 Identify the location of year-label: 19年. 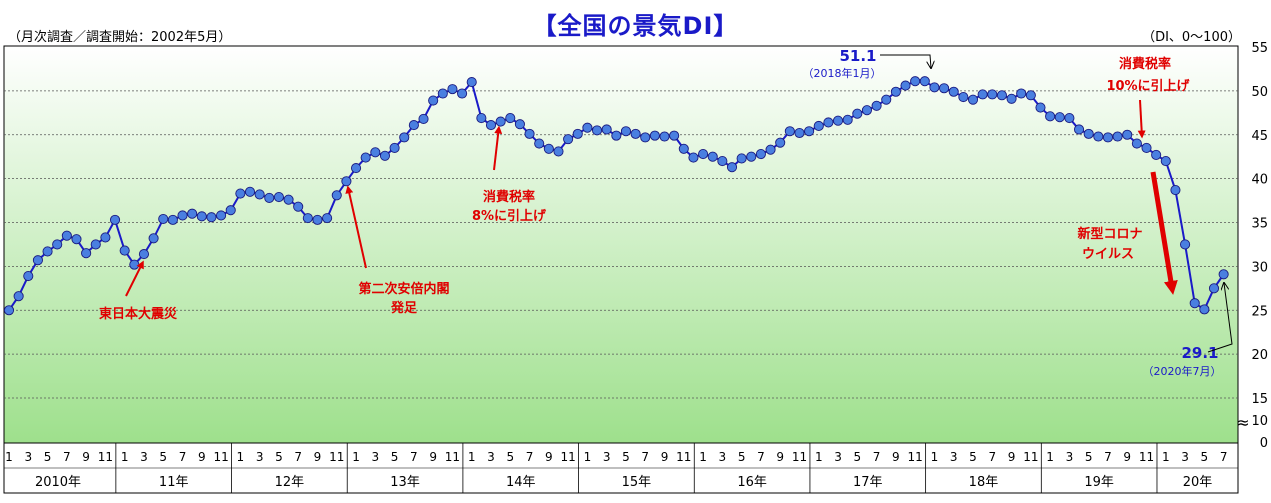
(1099, 482).